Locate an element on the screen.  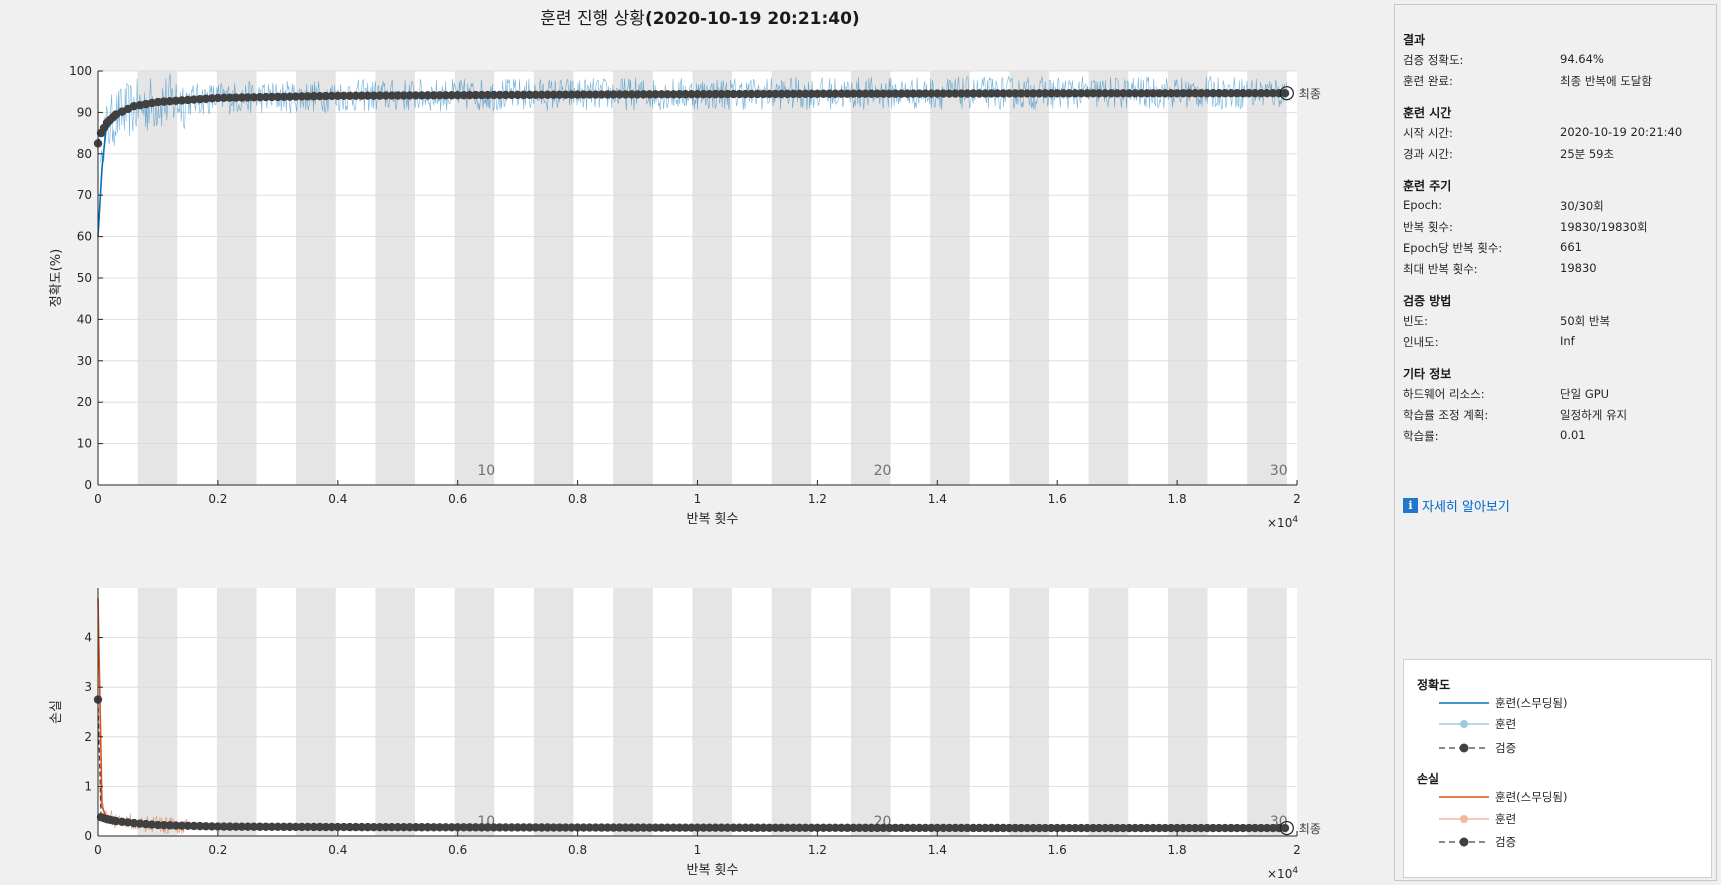
legend-box: 정확도 훈련(스무딩됨) 훈련 검증 손실 훈련(스무딩됨) 훈련 검증 is located at coordinates (1557, 768).